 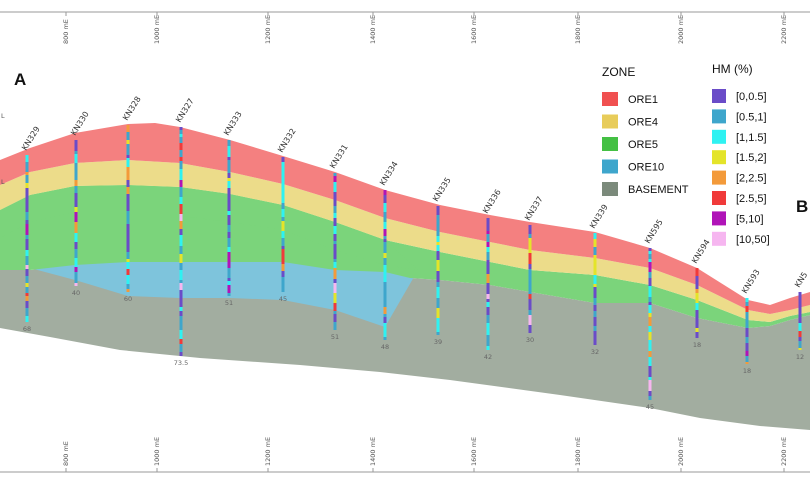 What do you see at coordinates (800, 357) in the screenshot?
I see `drillhole-depth: 12` at bounding box center [800, 357].